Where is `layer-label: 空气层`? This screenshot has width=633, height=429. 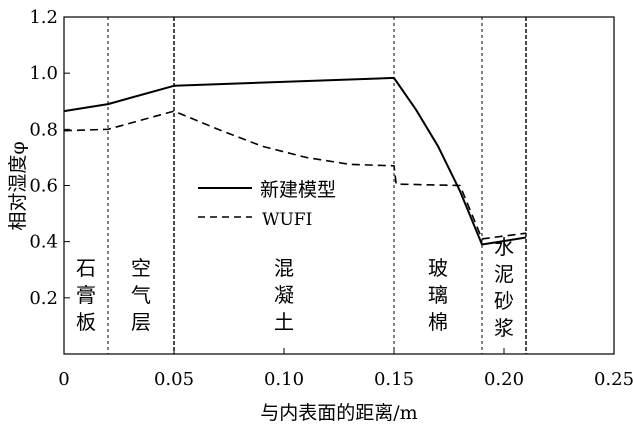
layer-label: 空气层 is located at coordinates (141, 295).